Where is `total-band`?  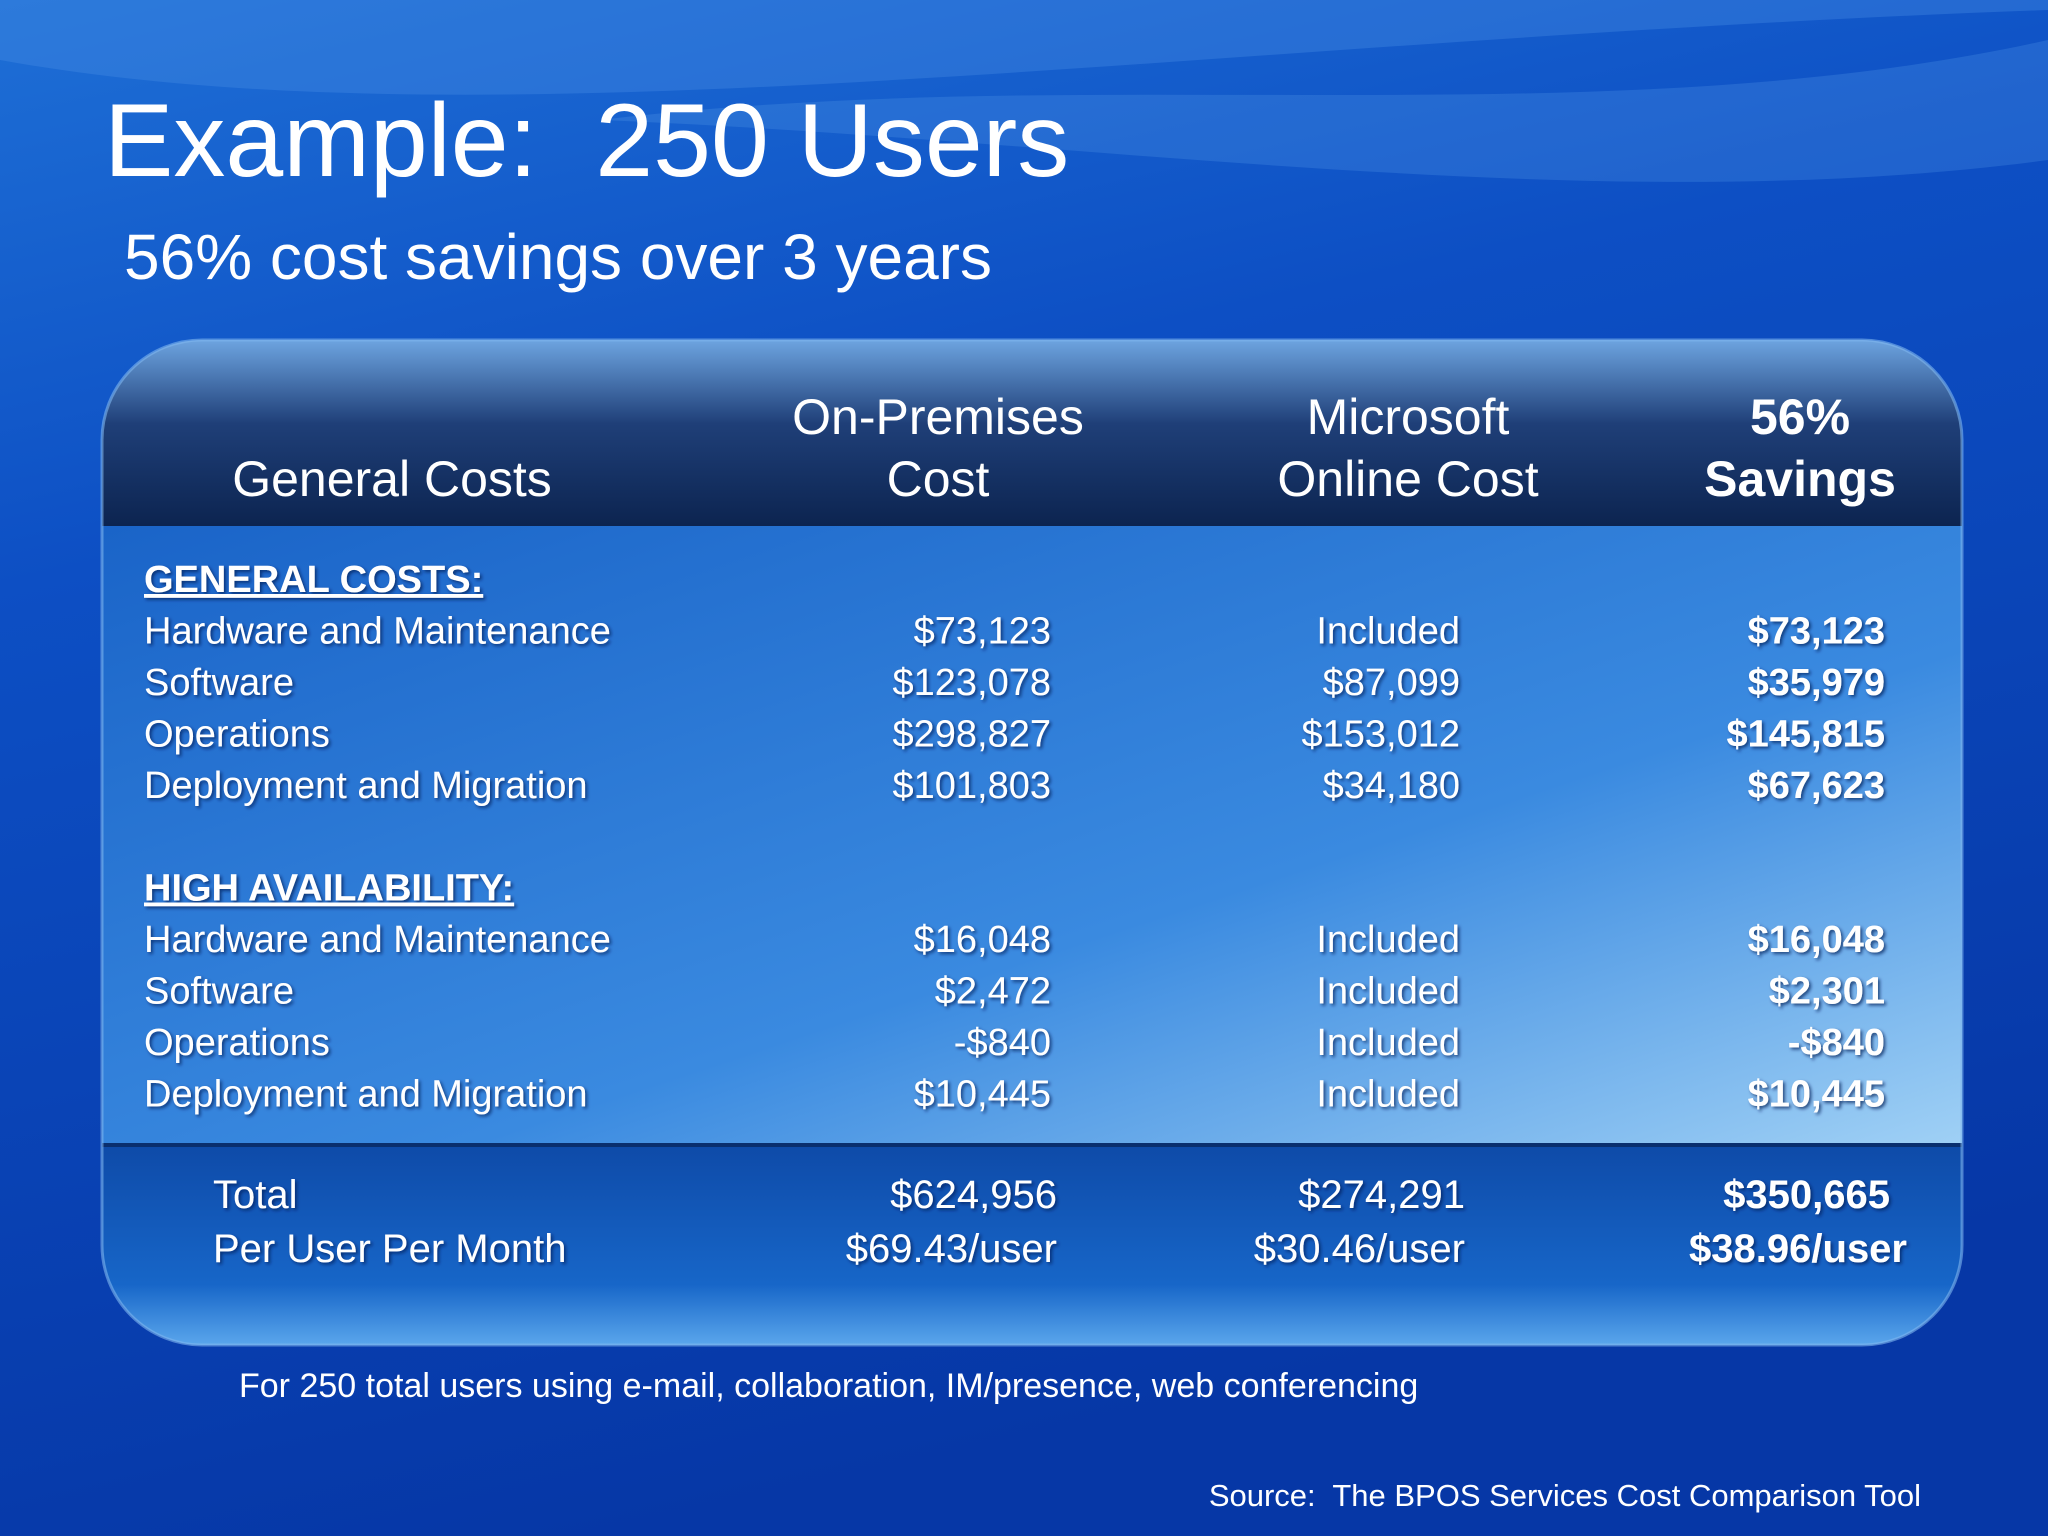
total-band is located at coordinates (1032, 1244).